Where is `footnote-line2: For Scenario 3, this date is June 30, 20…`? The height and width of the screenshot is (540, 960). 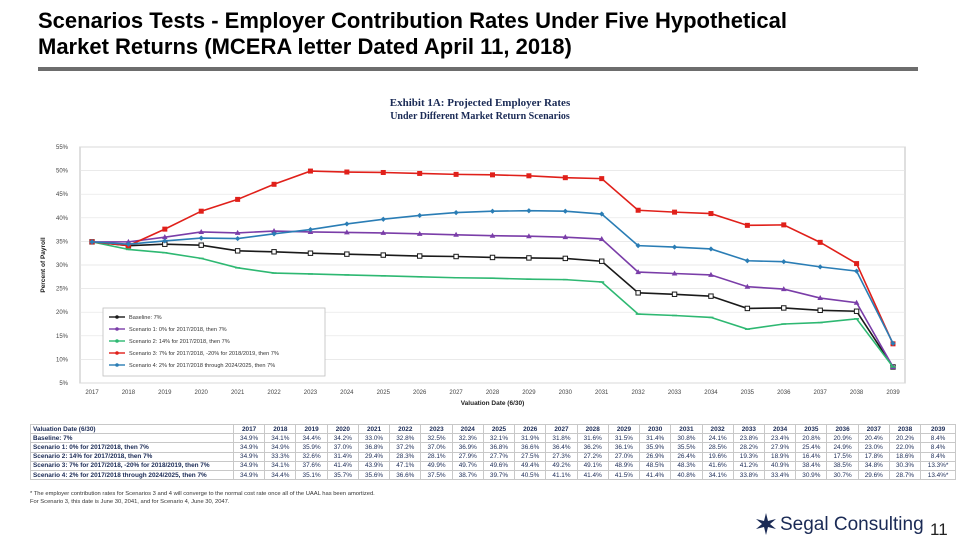 footnote-line2: For Scenario 3, this date is June 30, 20… is located at coordinates (130, 502).